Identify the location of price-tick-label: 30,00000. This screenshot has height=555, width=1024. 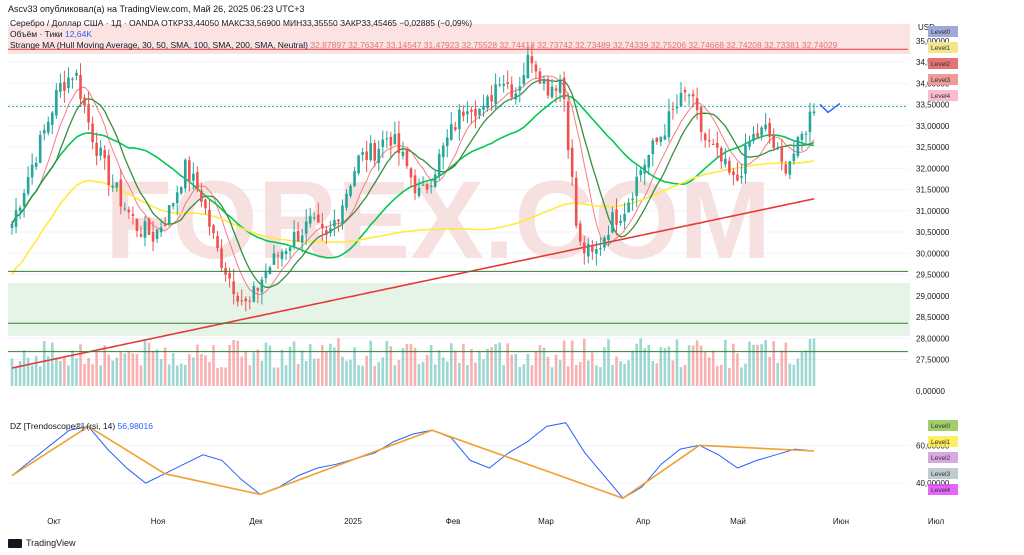
(933, 253).